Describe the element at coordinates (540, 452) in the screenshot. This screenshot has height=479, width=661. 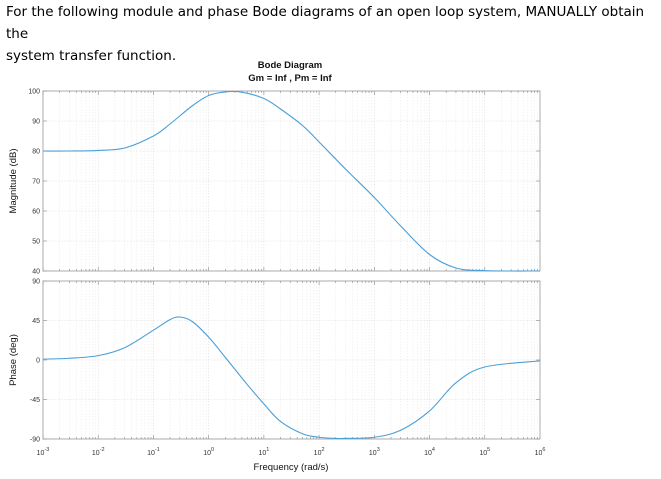
I see `x-tick-label: 10⁶` at that location.